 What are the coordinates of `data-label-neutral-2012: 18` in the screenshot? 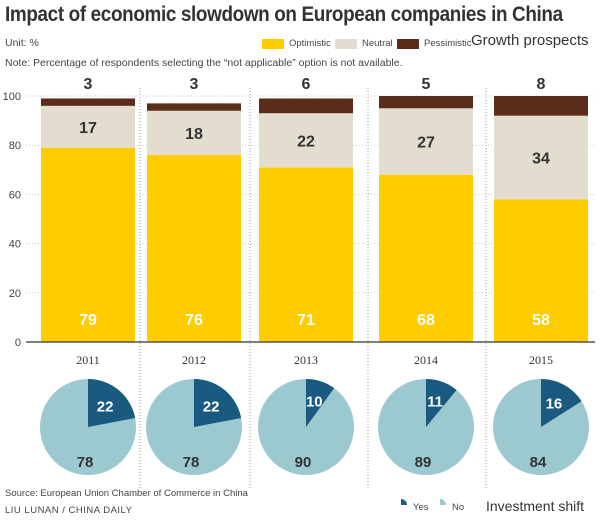 It's located at (194, 134).